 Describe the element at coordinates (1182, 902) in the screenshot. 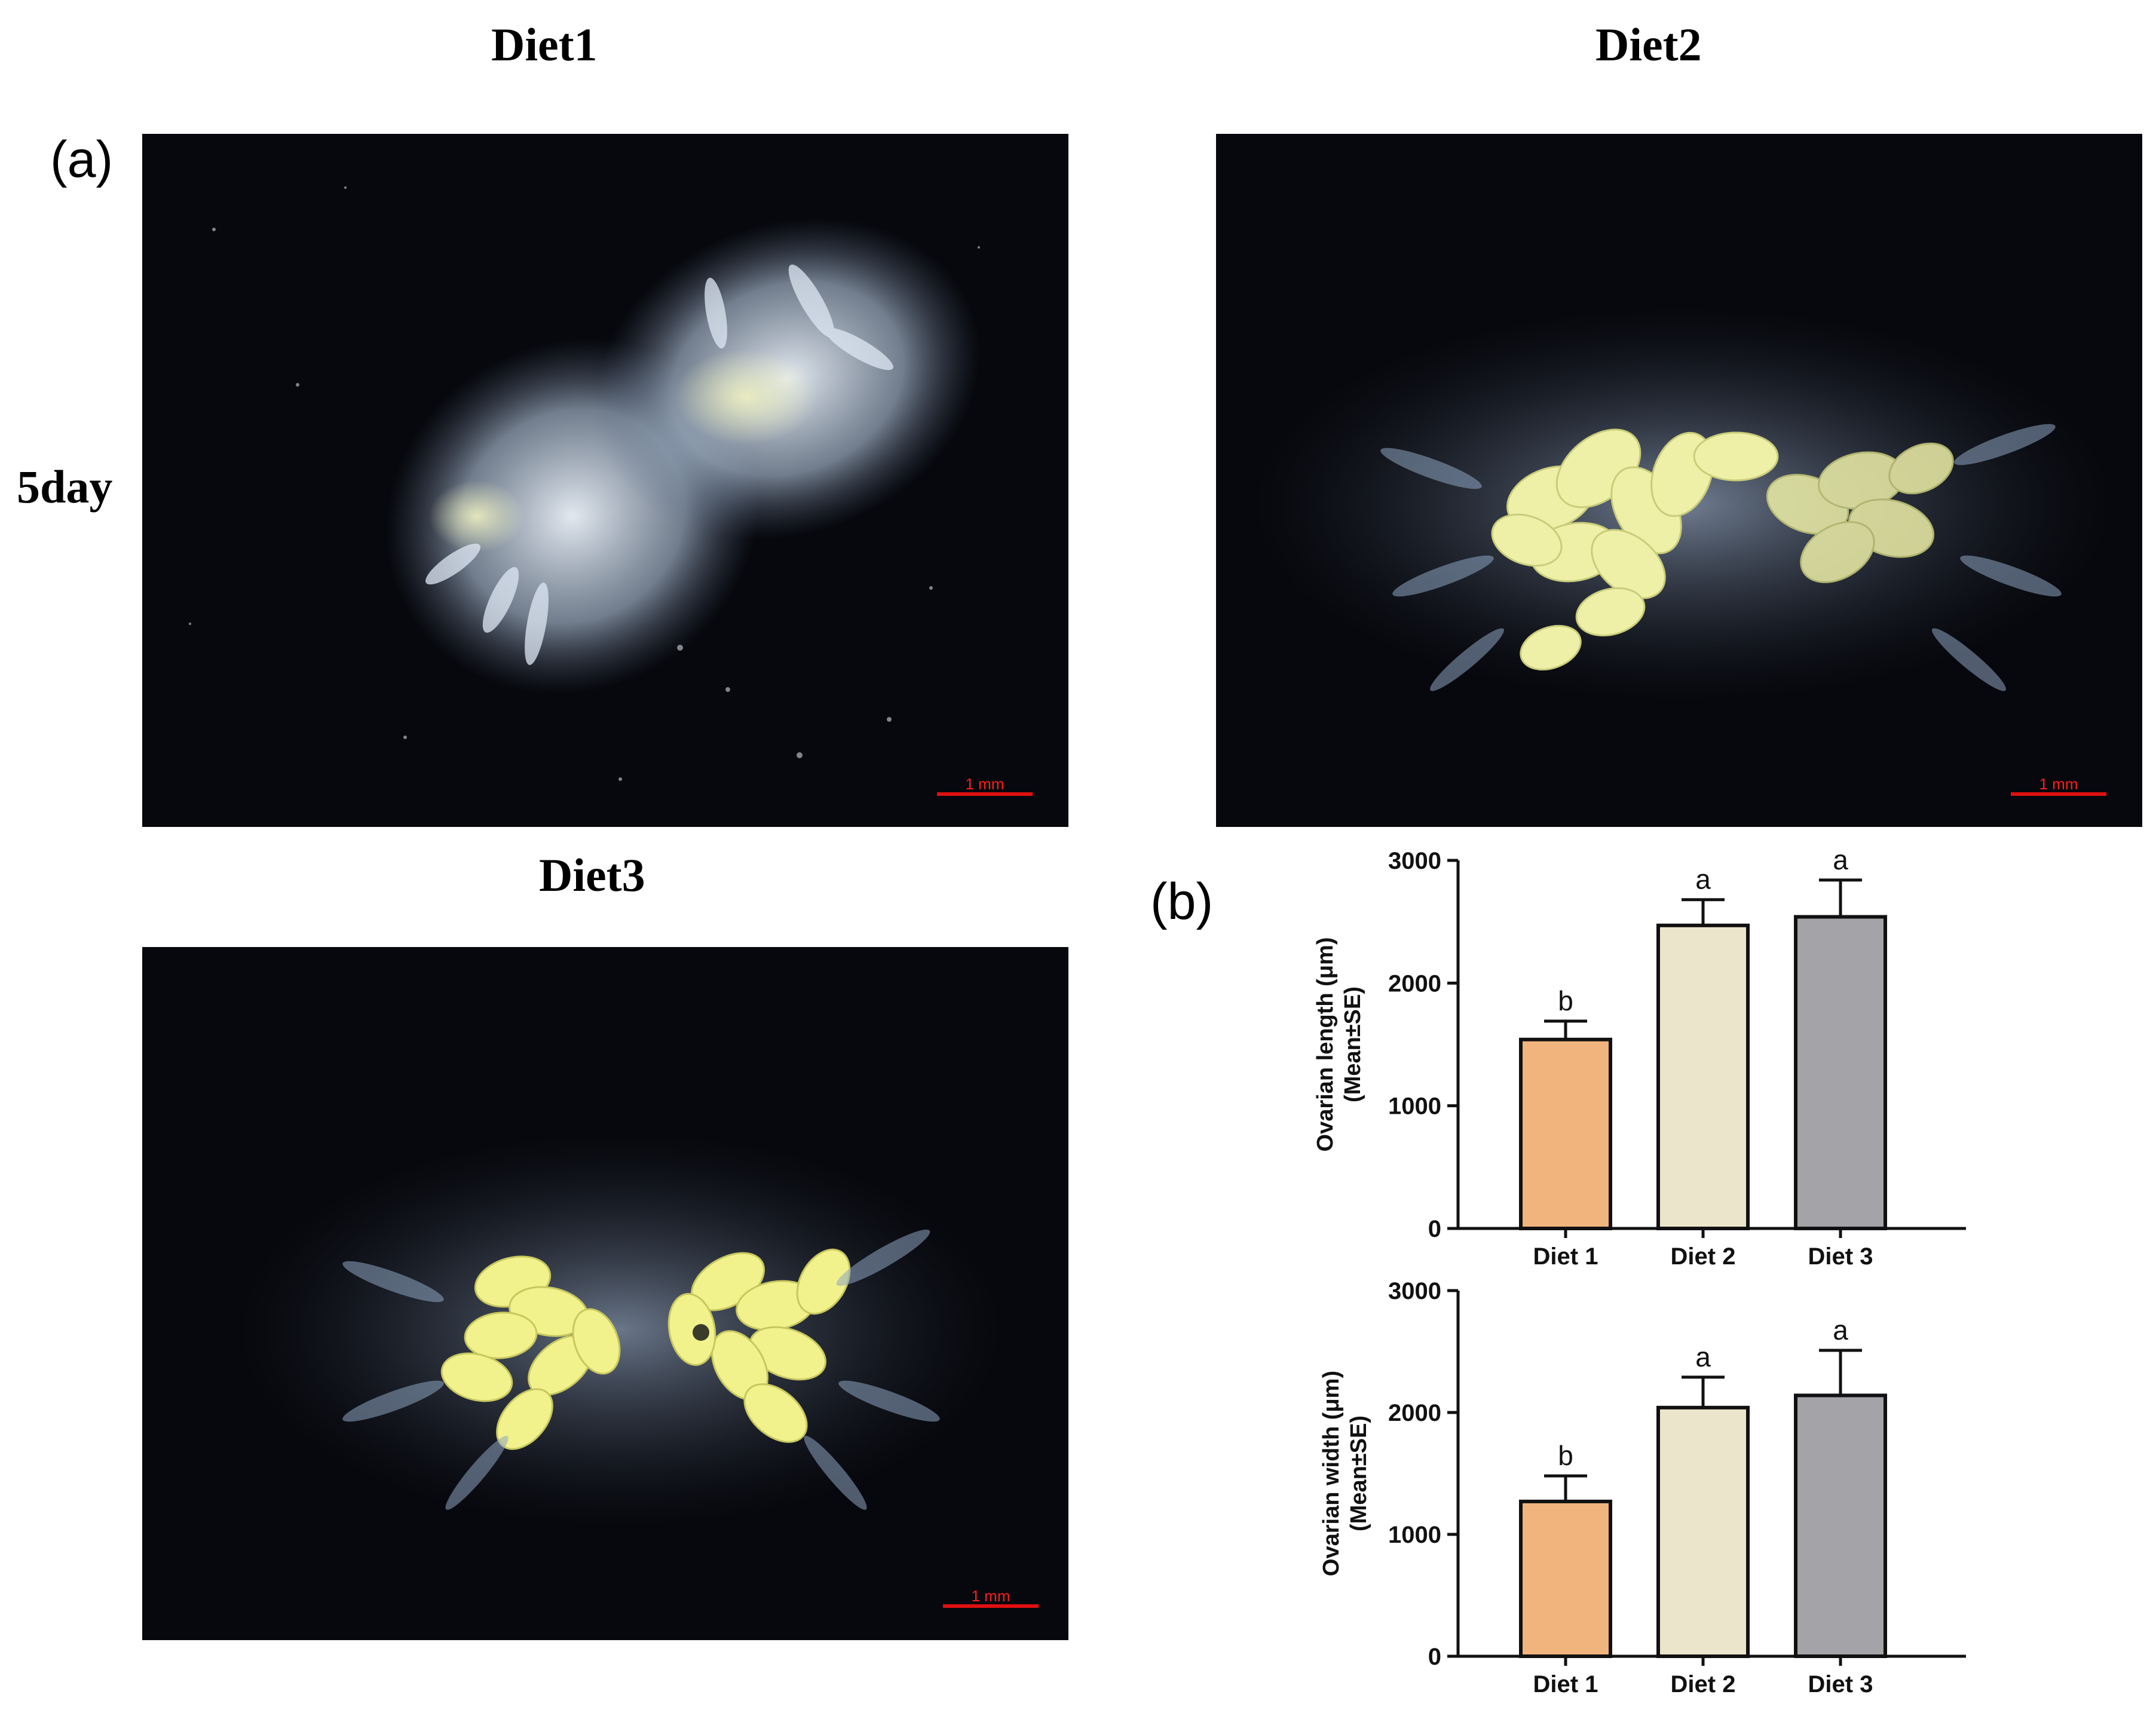

I see `panel-b-label: (b)` at that location.